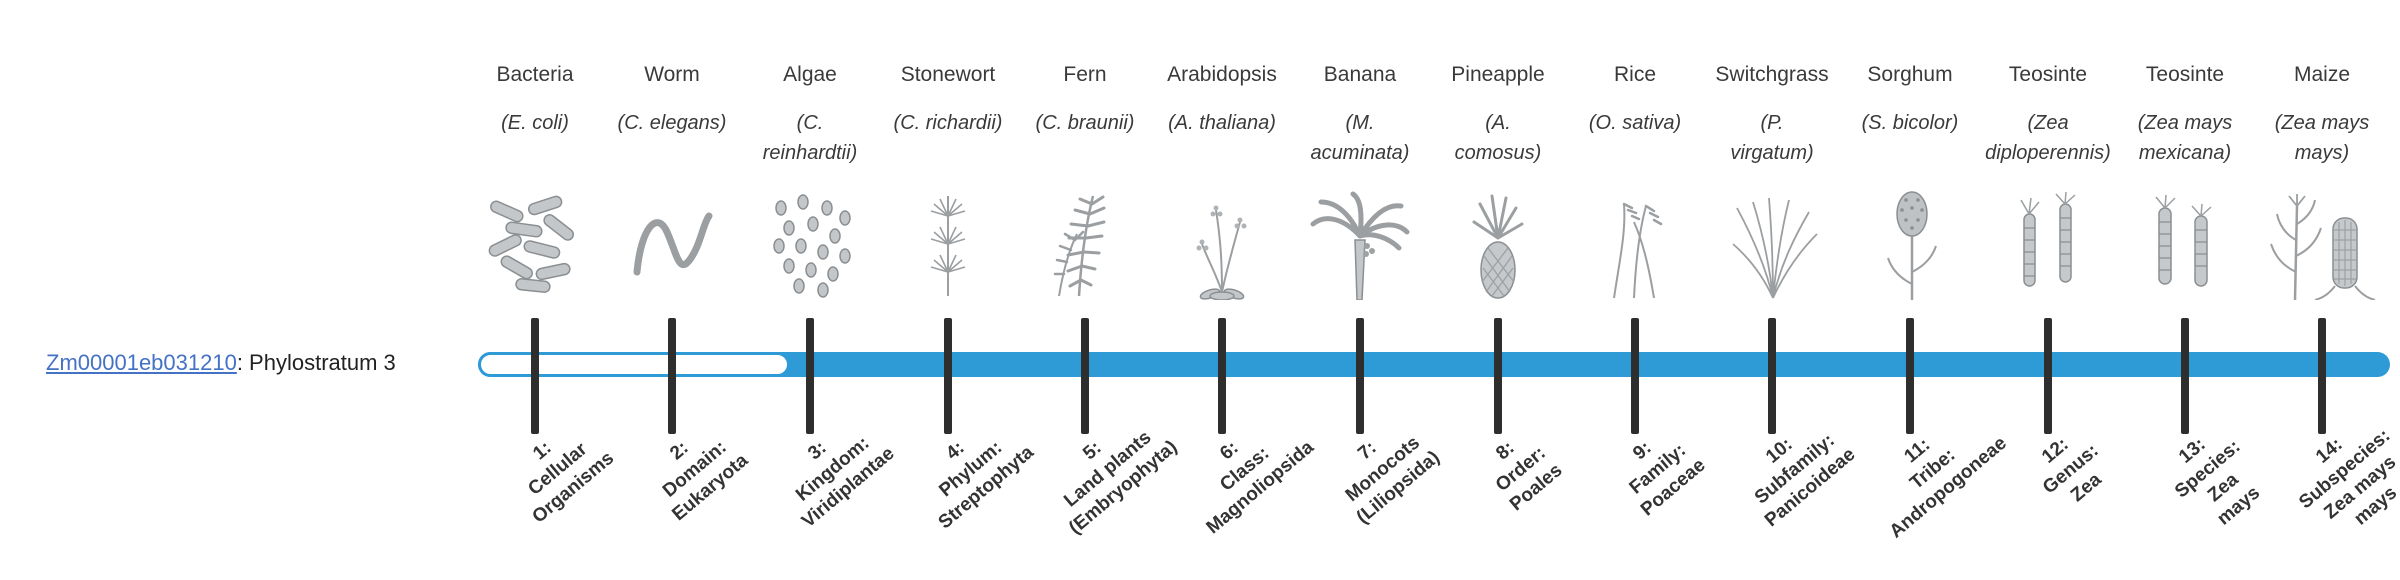 The width and height of the screenshot is (2400, 580). I want to click on organism-name: Switchgrass, so click(1772, 74).